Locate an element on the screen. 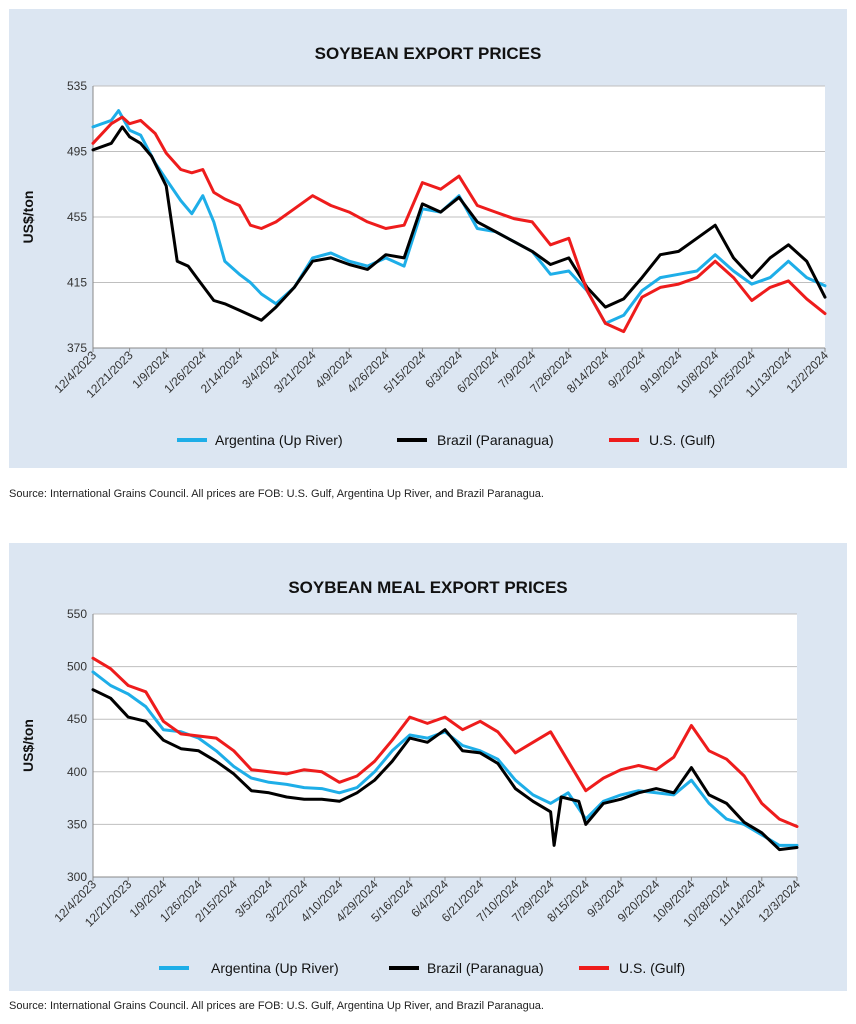 The image size is (856, 1024). y-tick-label: 300 is located at coordinates (77, 877).